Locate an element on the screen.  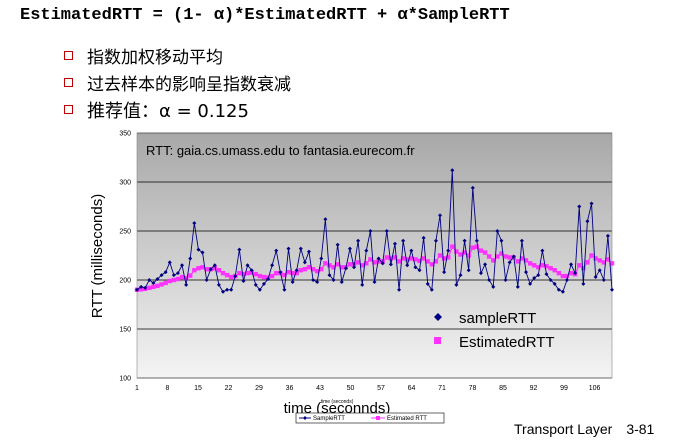
bullet-list: 指数加权移动平均 过去样本的影响呈指数衰减 推荐值：α = 0.125 is located at coordinates (177, 82).